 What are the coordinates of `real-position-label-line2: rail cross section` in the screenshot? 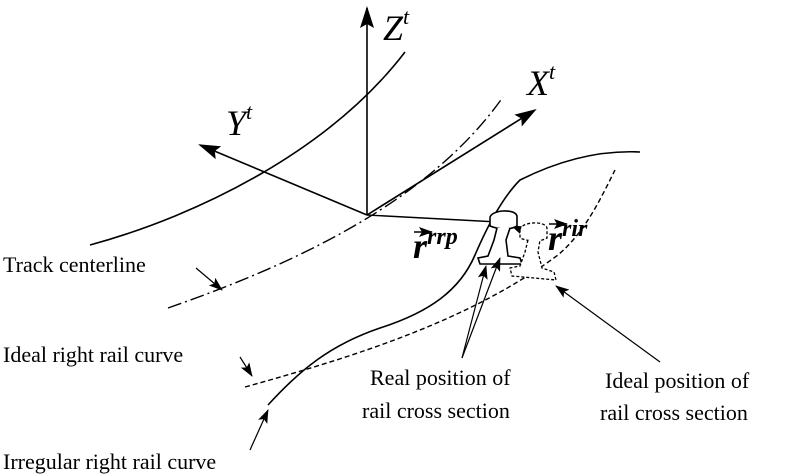 It's located at (436, 410).